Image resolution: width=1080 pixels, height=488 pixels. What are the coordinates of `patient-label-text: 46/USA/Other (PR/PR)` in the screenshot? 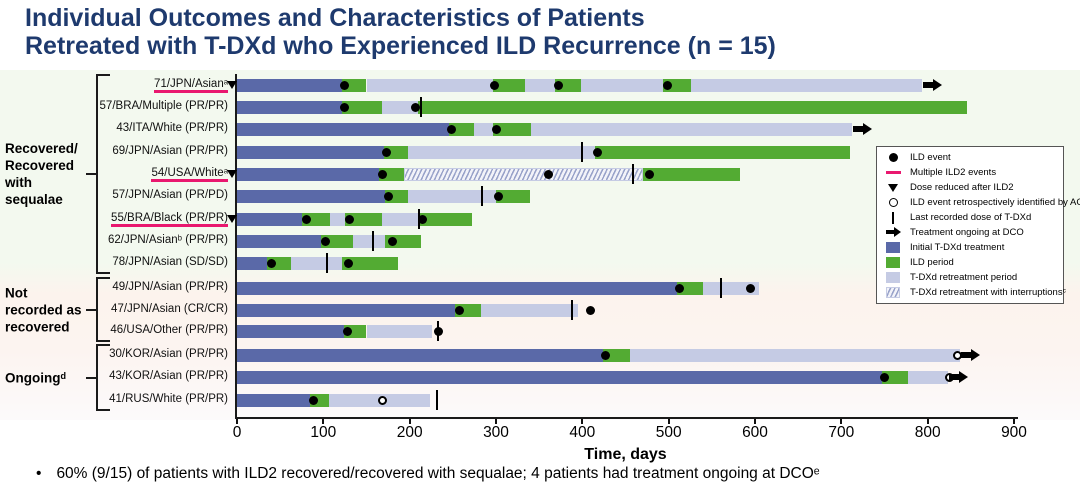 It's located at (169, 330).